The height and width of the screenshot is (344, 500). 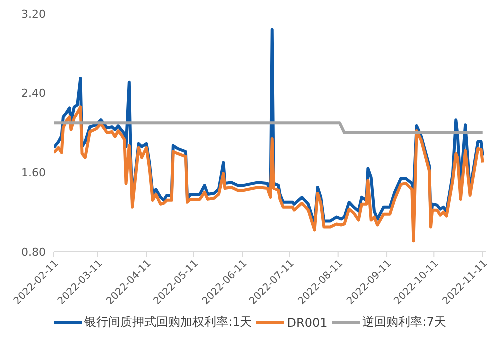 What do you see at coordinates (34, 14) in the screenshot?
I see `y-tick-label: 3.20` at bounding box center [34, 14].